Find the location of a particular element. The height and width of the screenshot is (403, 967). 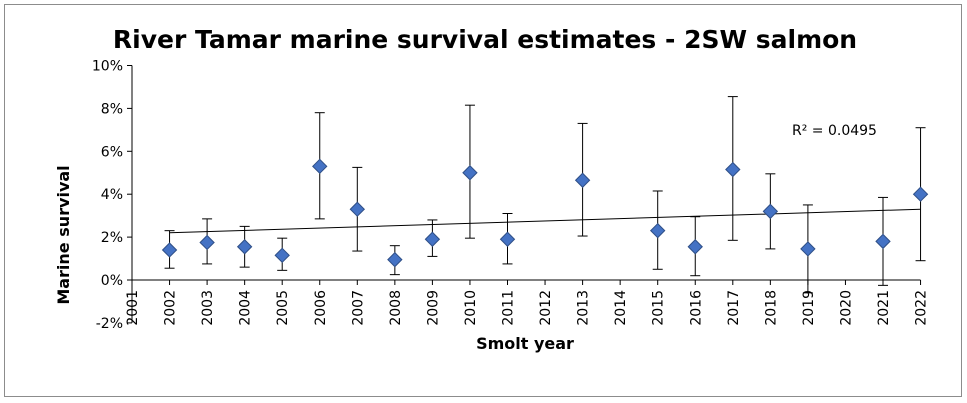

x-tick-label: 2006 is located at coordinates (321, 308).